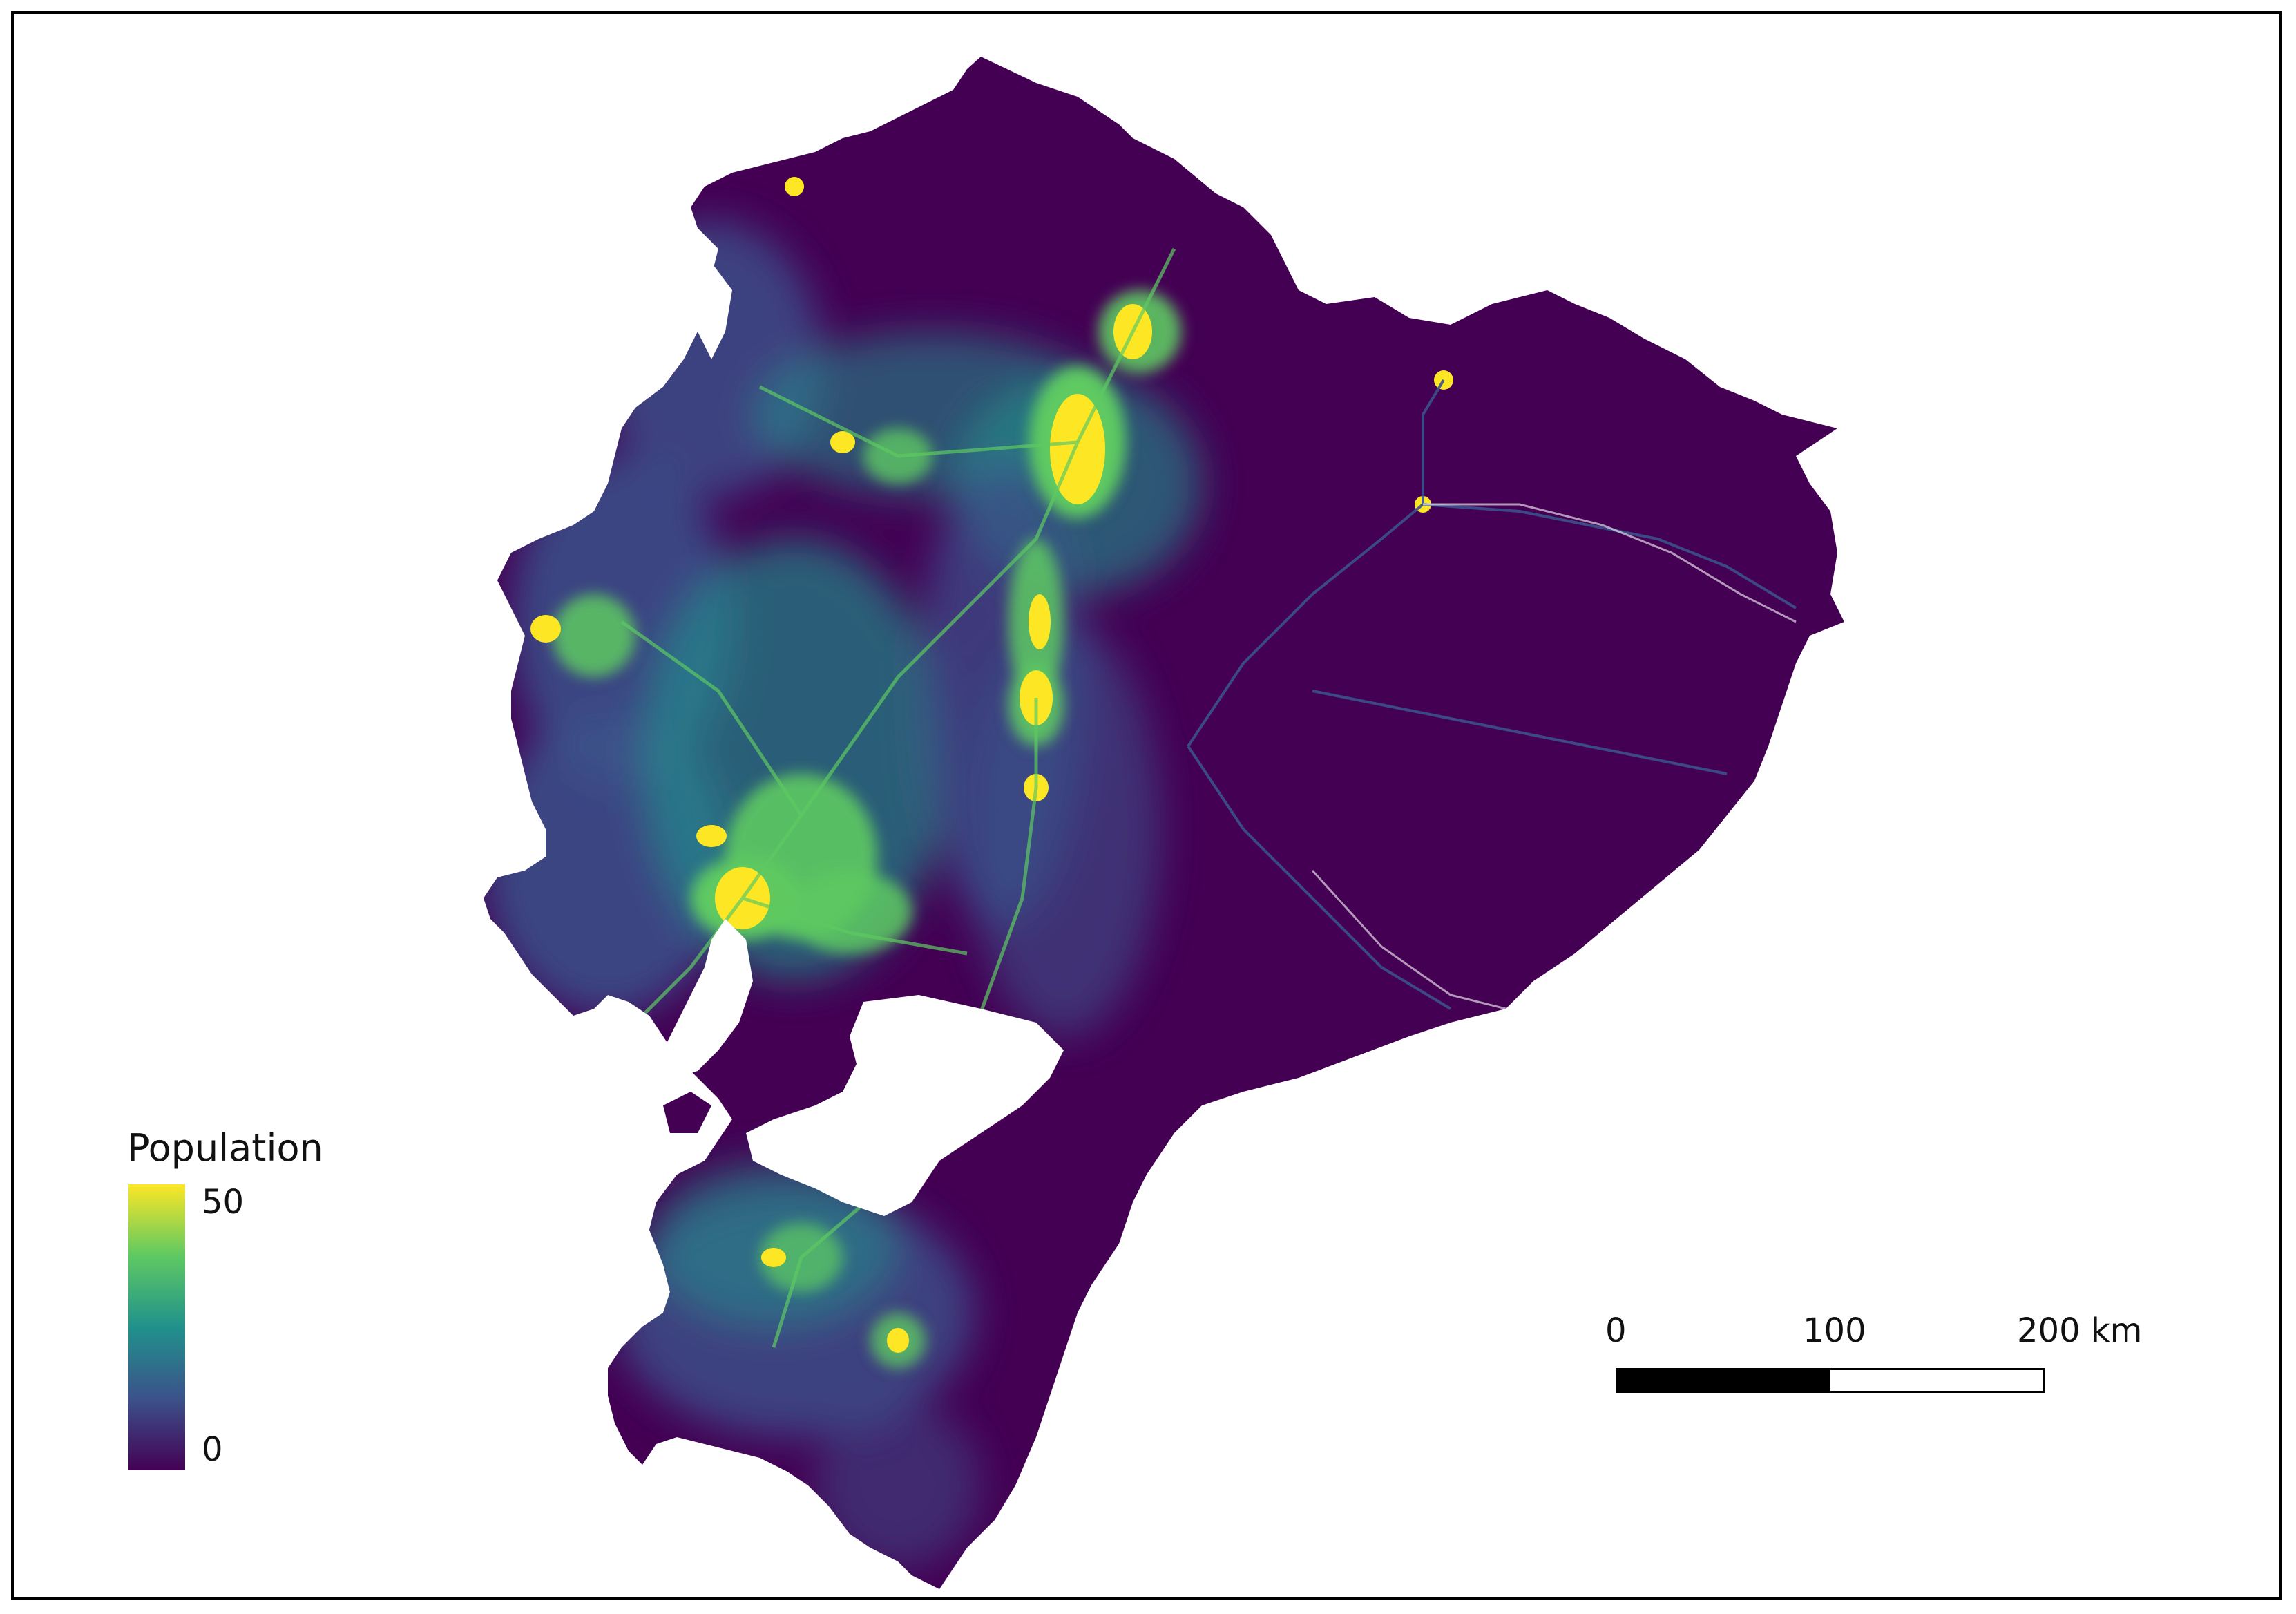 Image resolution: width=2296 pixels, height=1614 pixels. What do you see at coordinates (223, 1202) in the screenshot?
I see `legend-max-label: 50` at bounding box center [223, 1202].